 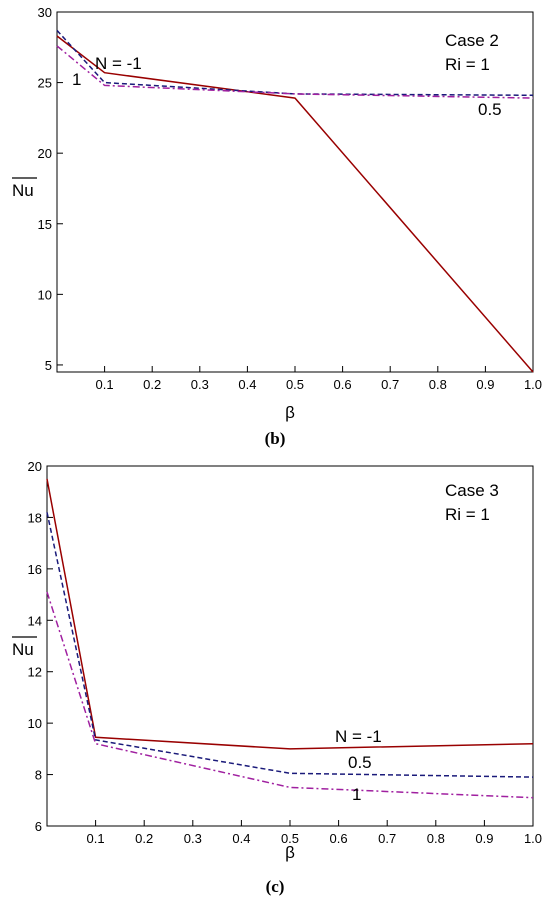 What do you see at coordinates (295, 384) in the screenshot?
I see `x-tick-label-b: 0.5` at bounding box center [295, 384].